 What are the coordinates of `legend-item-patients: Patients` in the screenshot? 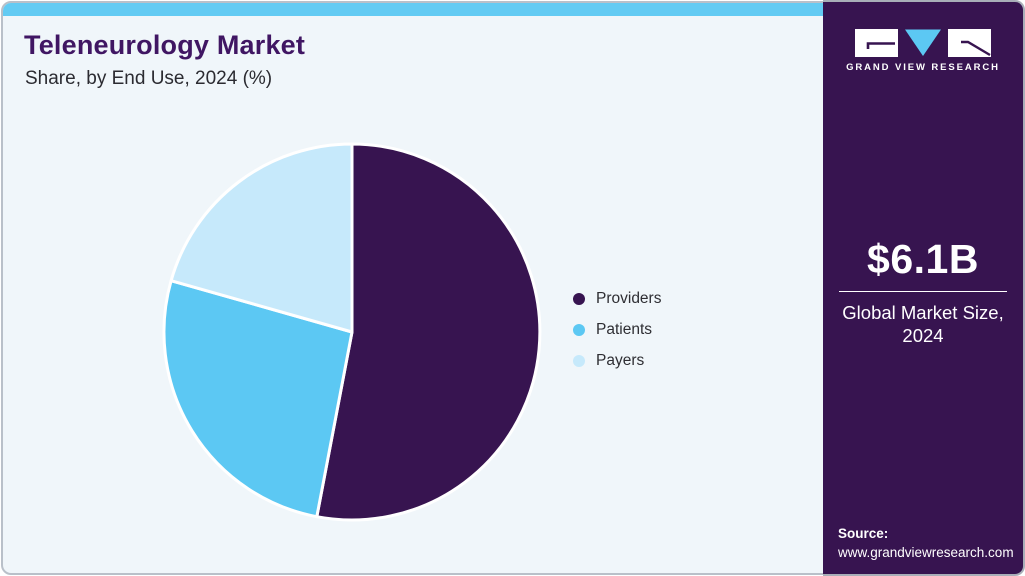 It's located at (617, 330).